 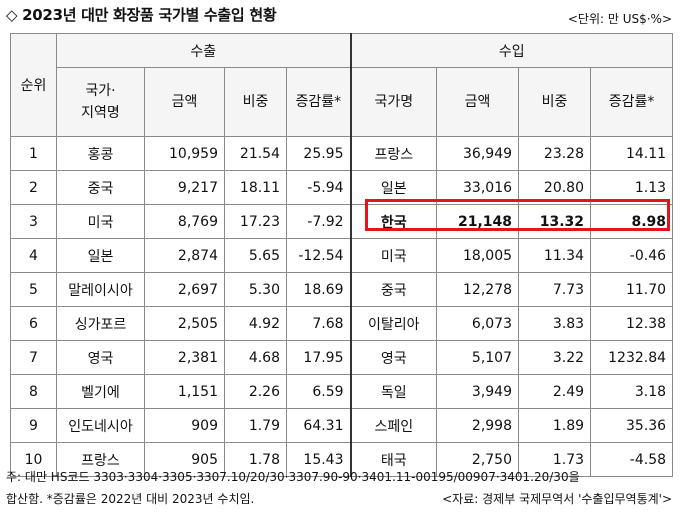 What do you see at coordinates (342, 459) in the screenshot?
I see `table-row: 10 프랑스 905 1.78 15.43 태국 2,750 1.73 -4.58` at bounding box center [342, 459].